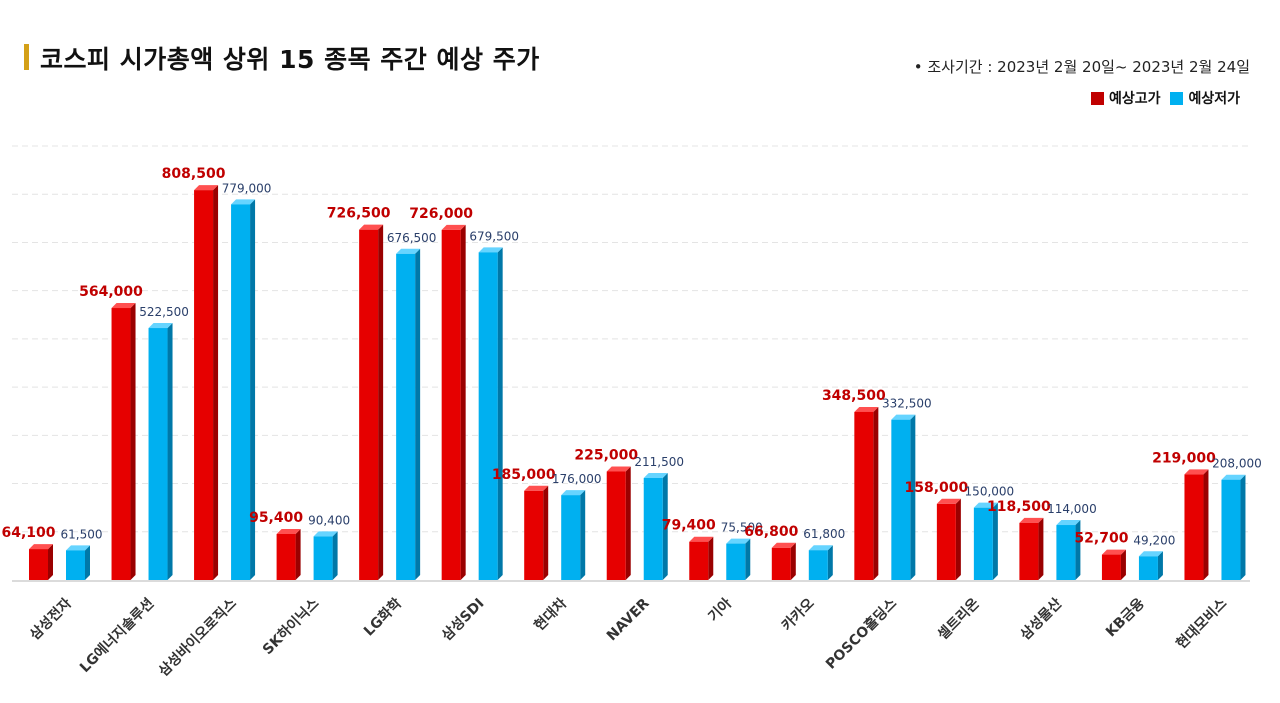  I want to click on data-label-high: 225,000, so click(606, 456).